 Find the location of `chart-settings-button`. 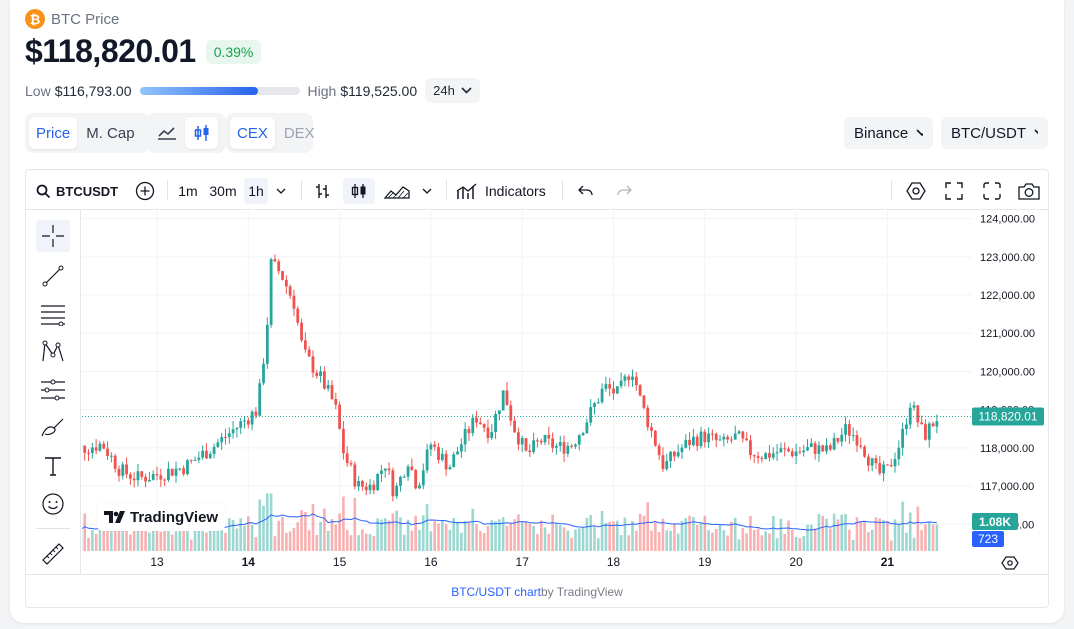

chart-settings-button is located at coordinates (916, 191).